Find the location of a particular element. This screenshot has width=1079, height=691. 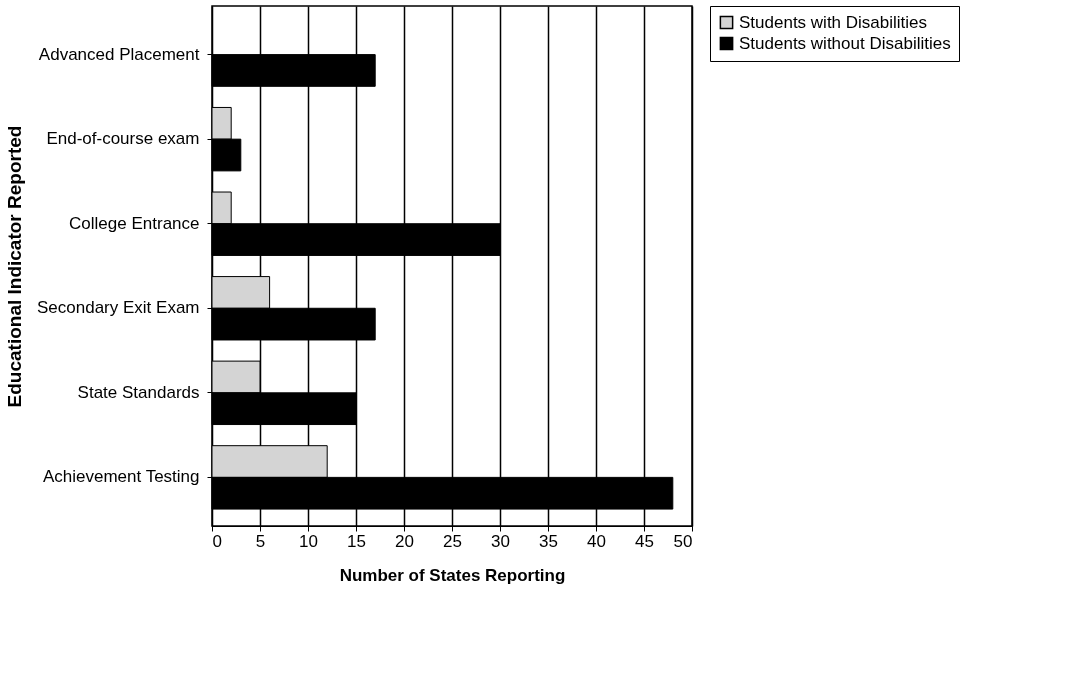

x-tick-label: 30 is located at coordinates (500, 541).